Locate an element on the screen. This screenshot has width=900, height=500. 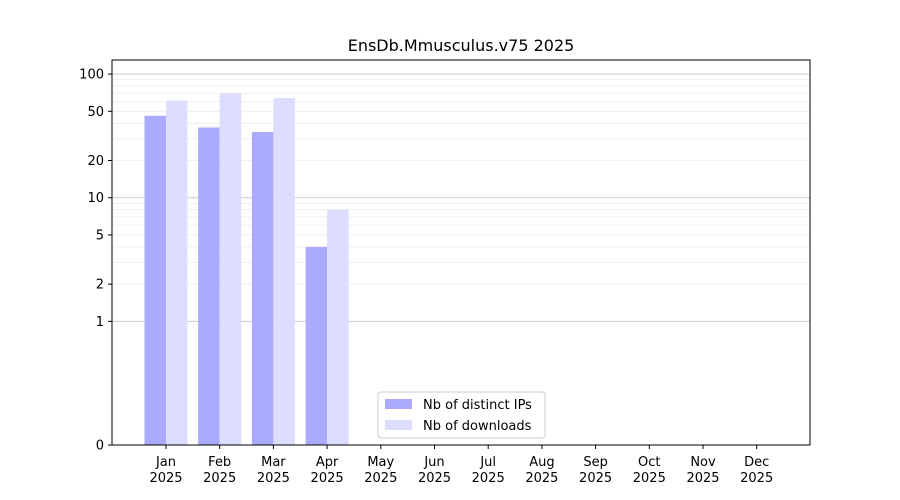
chart-title: EnsDb.Mmusculus.v75 2025 is located at coordinates (461, 45).